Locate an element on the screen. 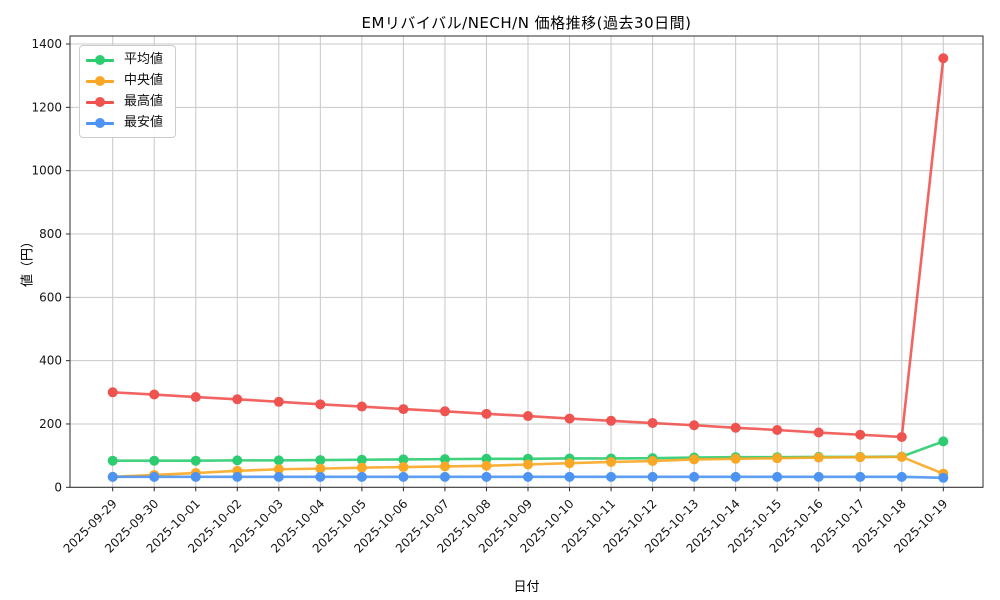 Image resolution: width=1000 pixels, height=600 pixels. chart-title: EMリバイバル/NECH/N 価格推移(過去30日間) is located at coordinates (526, 23).